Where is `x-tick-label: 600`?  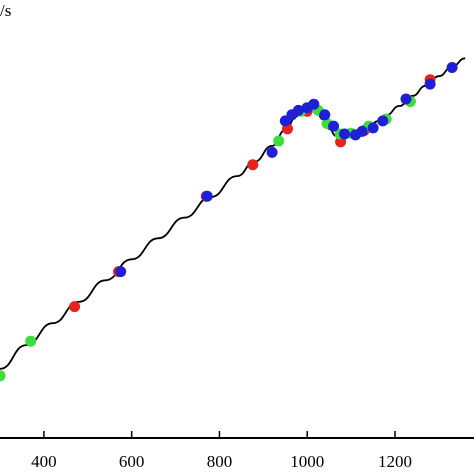 x-tick-label: 600 is located at coordinates (132, 461).